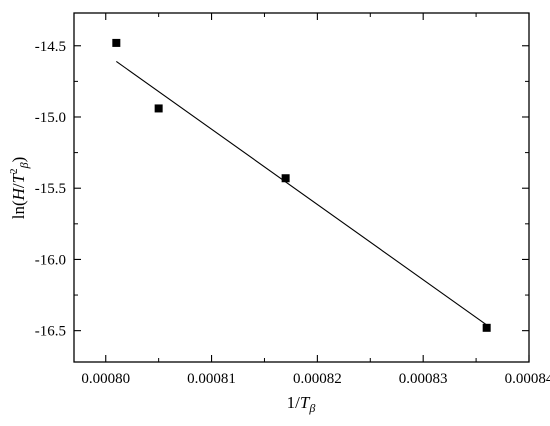 The image size is (550, 426). I want to click on x-axis-label-prefix: 1/, so click(294, 402).